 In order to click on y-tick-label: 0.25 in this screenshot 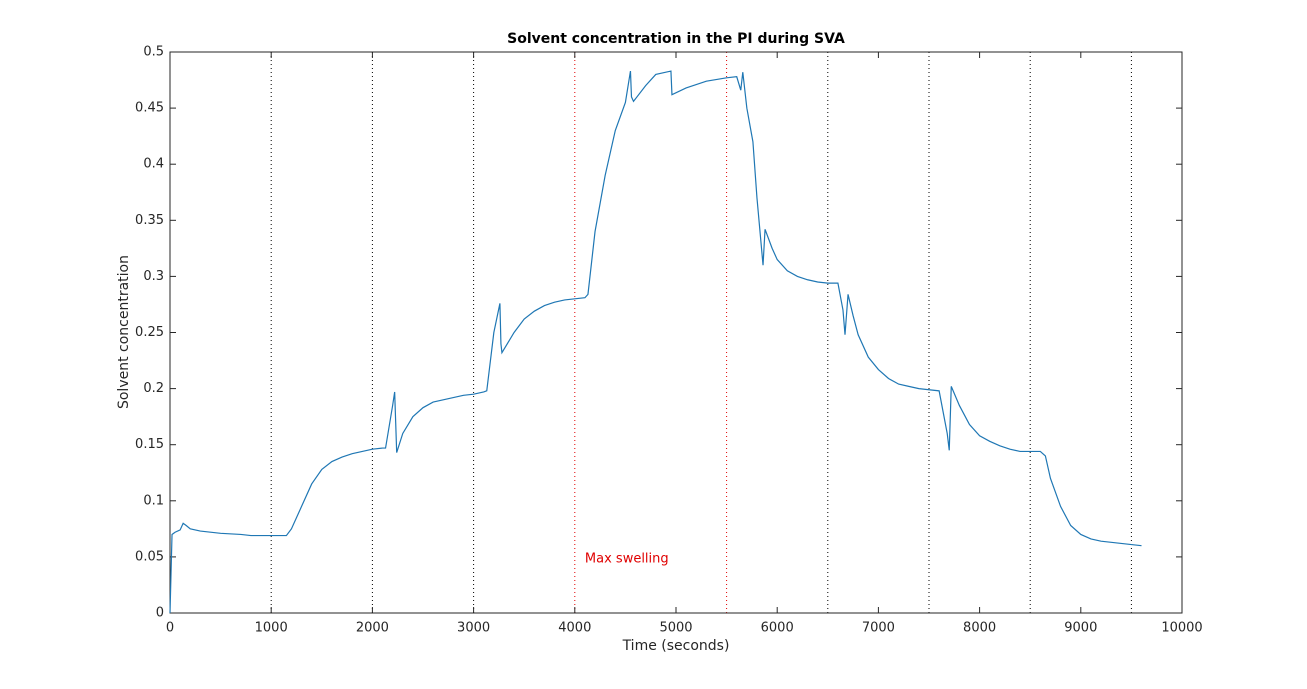, I will do `click(149, 332)`.